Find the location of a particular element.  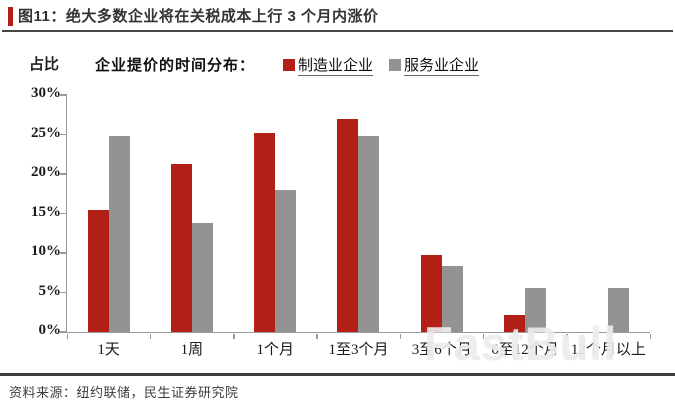

y-axis-tick-label: 25% is located at coordinates (46, 132).